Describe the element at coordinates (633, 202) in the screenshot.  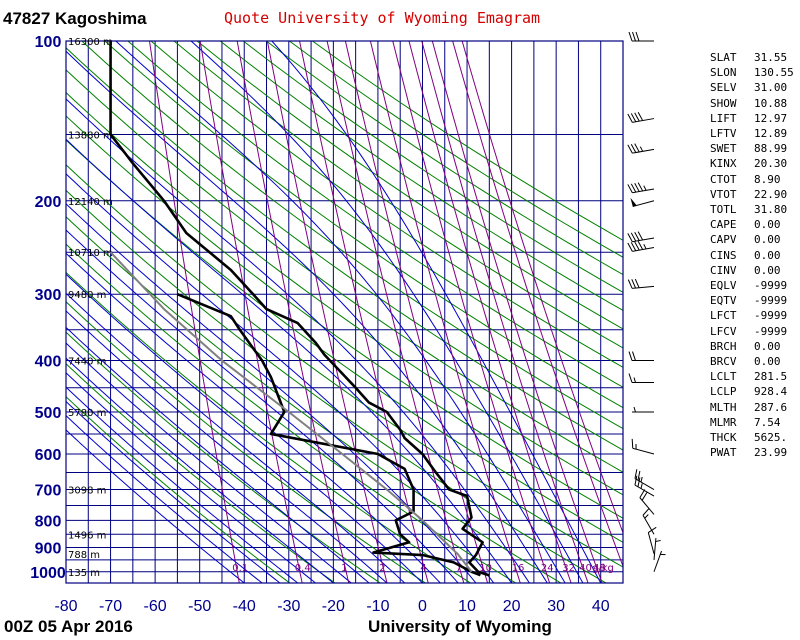
I see `wind-barb-pennant` at that location.